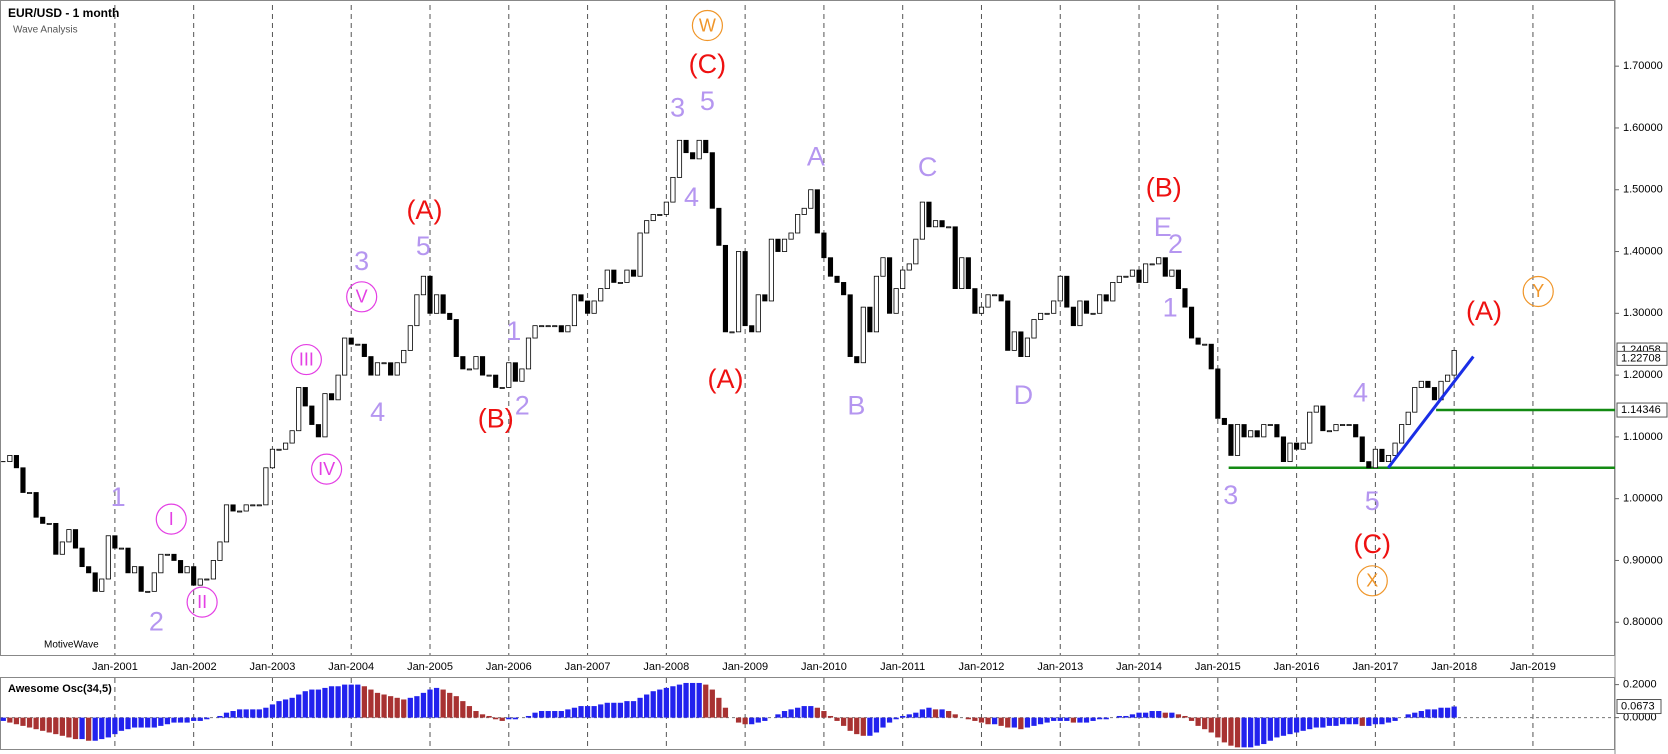 The height and width of the screenshot is (754, 1668). Describe the element at coordinates (361, 261) in the screenshot. I see `wave-label: 3` at that location.